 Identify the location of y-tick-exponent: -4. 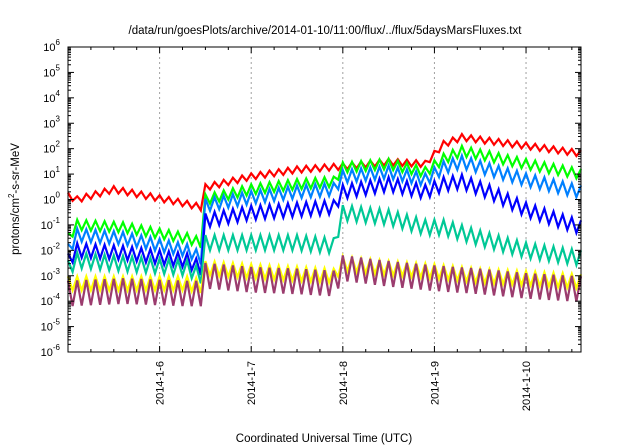
(57, 296).